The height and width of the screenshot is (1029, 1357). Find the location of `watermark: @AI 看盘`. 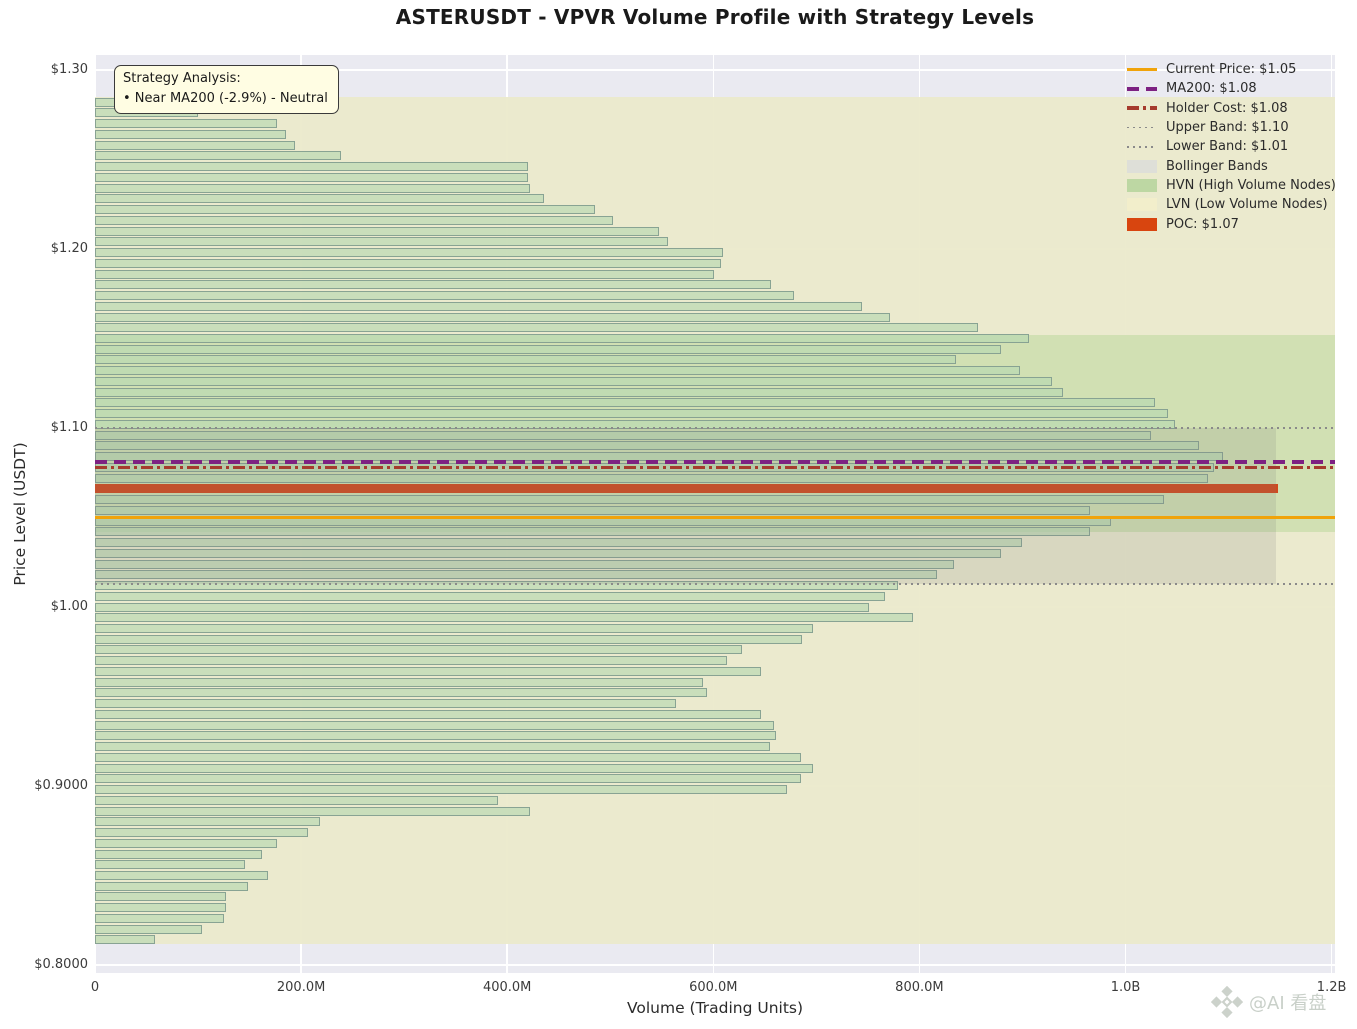

watermark: @AI 看盘 is located at coordinates (1268, 1002).